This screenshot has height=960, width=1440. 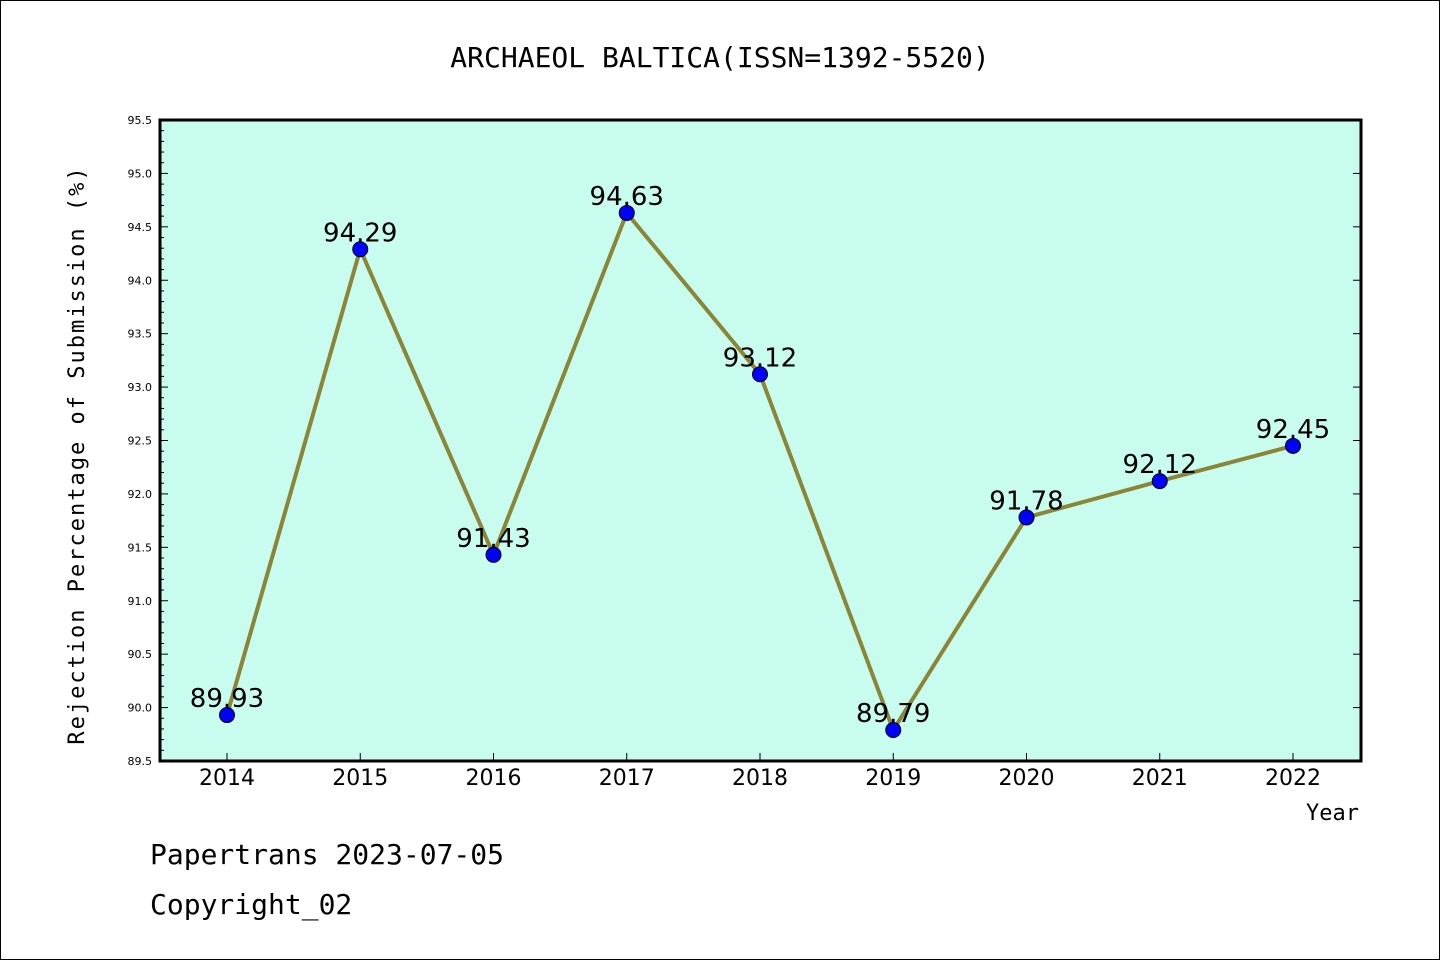 What do you see at coordinates (327, 854) in the screenshot?
I see `footer-date: Papertrans 2023-07-05` at bounding box center [327, 854].